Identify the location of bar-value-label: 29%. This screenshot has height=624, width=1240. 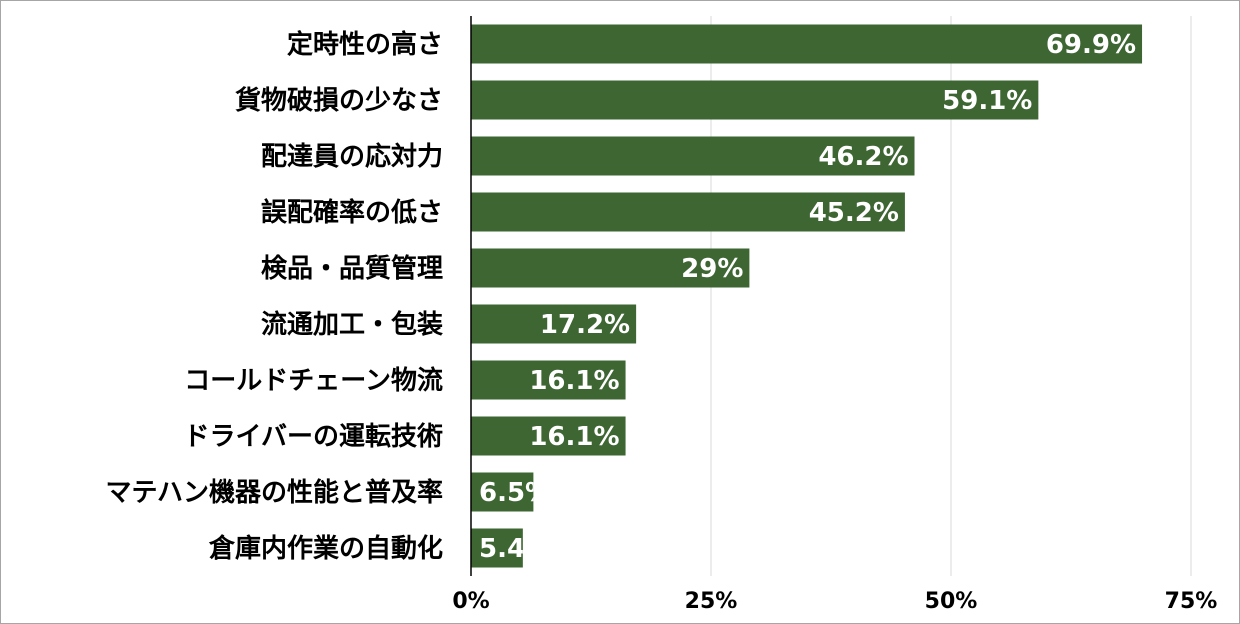
(712, 269).